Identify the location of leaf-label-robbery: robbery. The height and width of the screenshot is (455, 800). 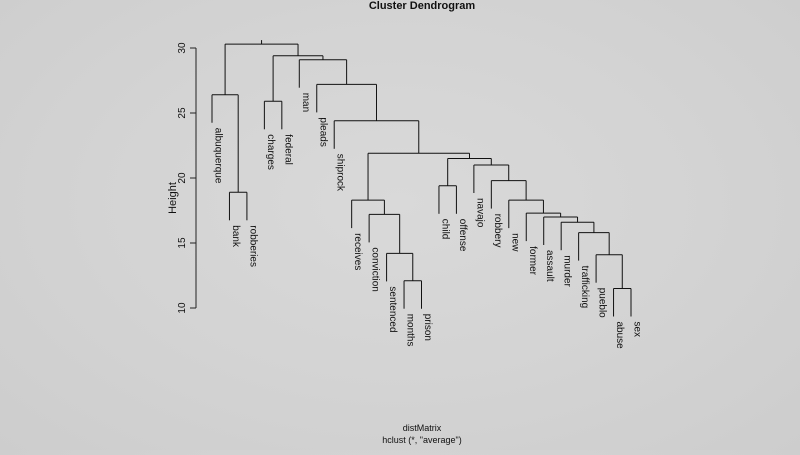
(497, 231).